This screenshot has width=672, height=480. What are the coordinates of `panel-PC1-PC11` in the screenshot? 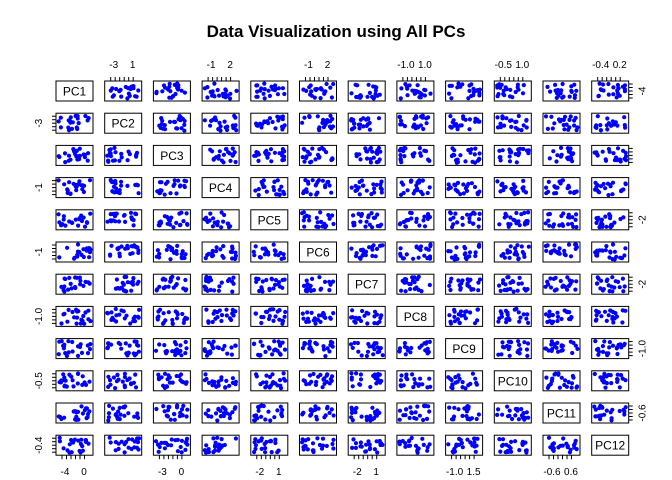 It's located at (561, 91).